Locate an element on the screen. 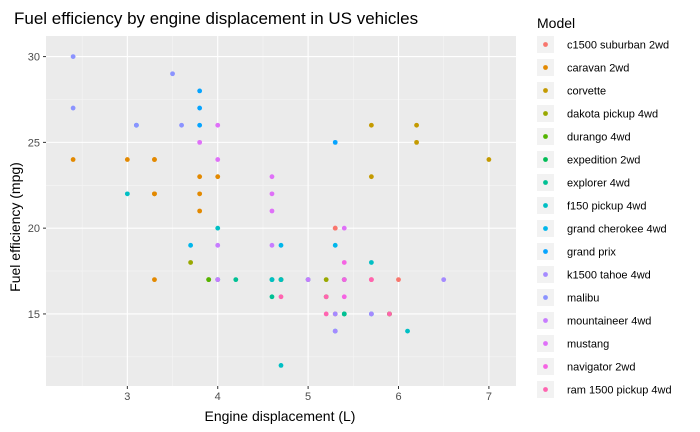 The image size is (700, 432). legend-title: Model is located at coordinates (556, 23).